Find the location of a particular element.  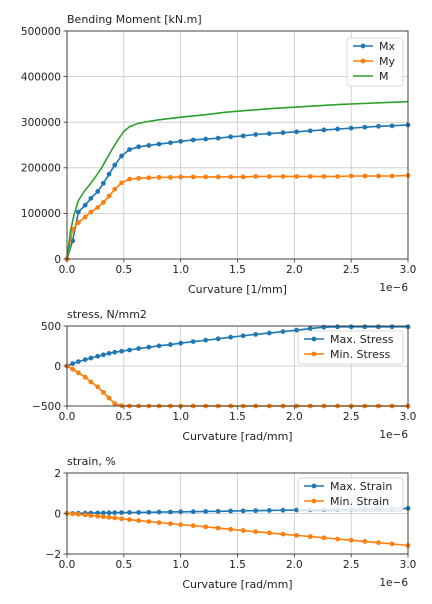

x-tick-label: 1.0 is located at coordinates (180, 417).